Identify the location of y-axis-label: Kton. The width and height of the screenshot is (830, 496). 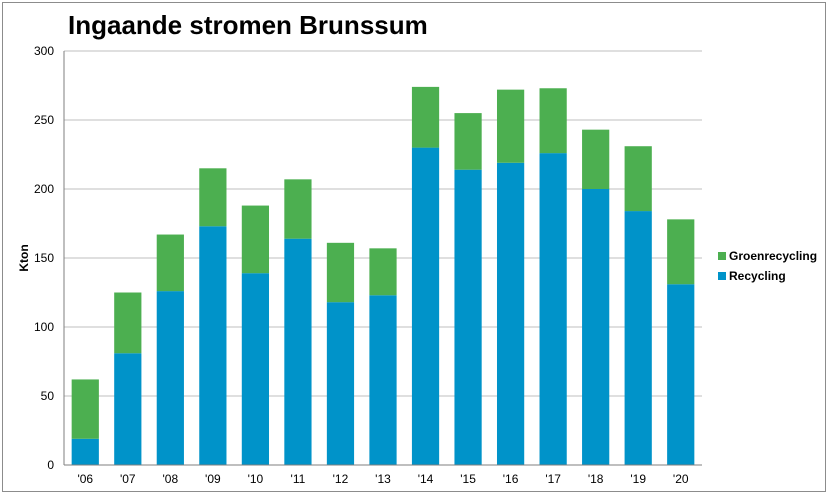
(24, 257).